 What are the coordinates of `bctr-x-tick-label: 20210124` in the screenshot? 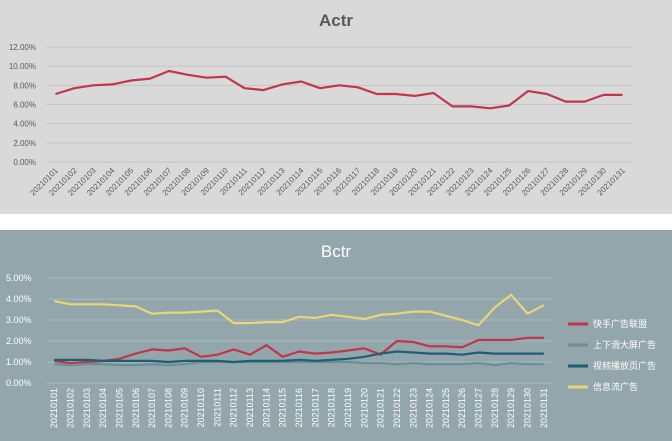 It's located at (430, 408).